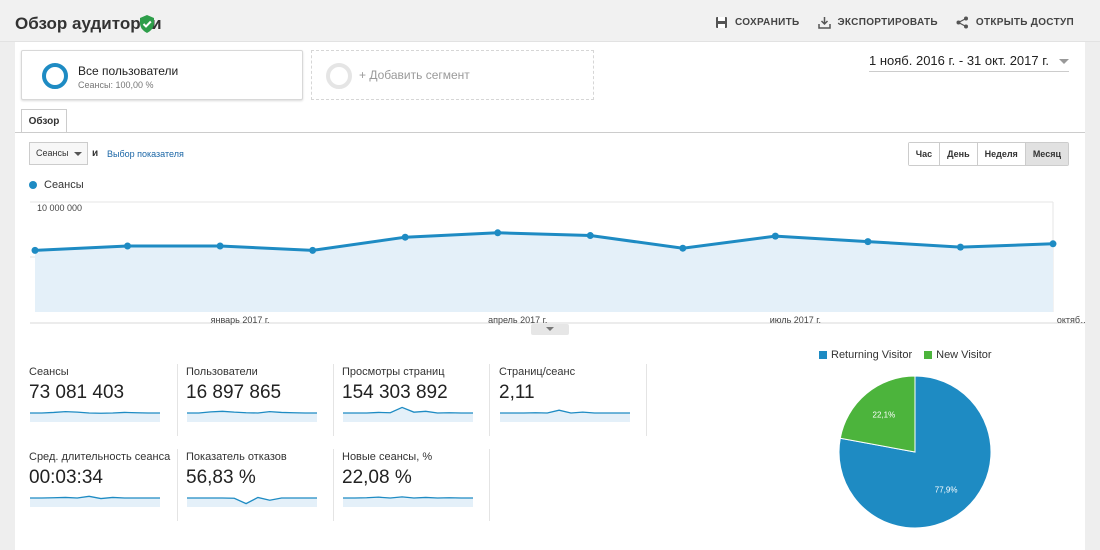 The image size is (1100, 550). I want to click on stat-label: Сред. длительность сеанса, so click(100, 457).